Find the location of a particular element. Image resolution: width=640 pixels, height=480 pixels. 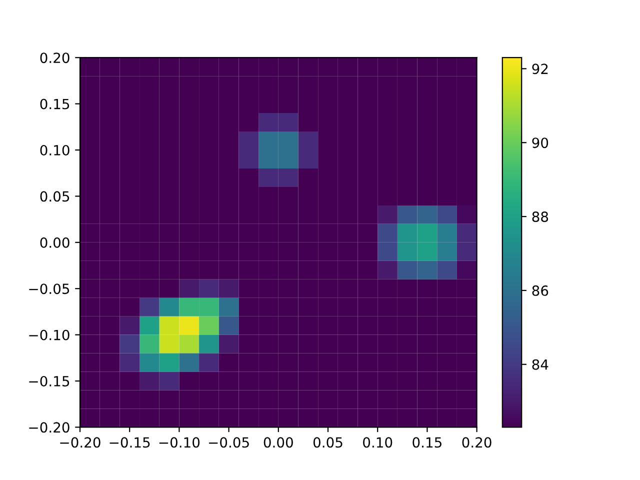

x-tick-label: −0.15 is located at coordinates (130, 442).